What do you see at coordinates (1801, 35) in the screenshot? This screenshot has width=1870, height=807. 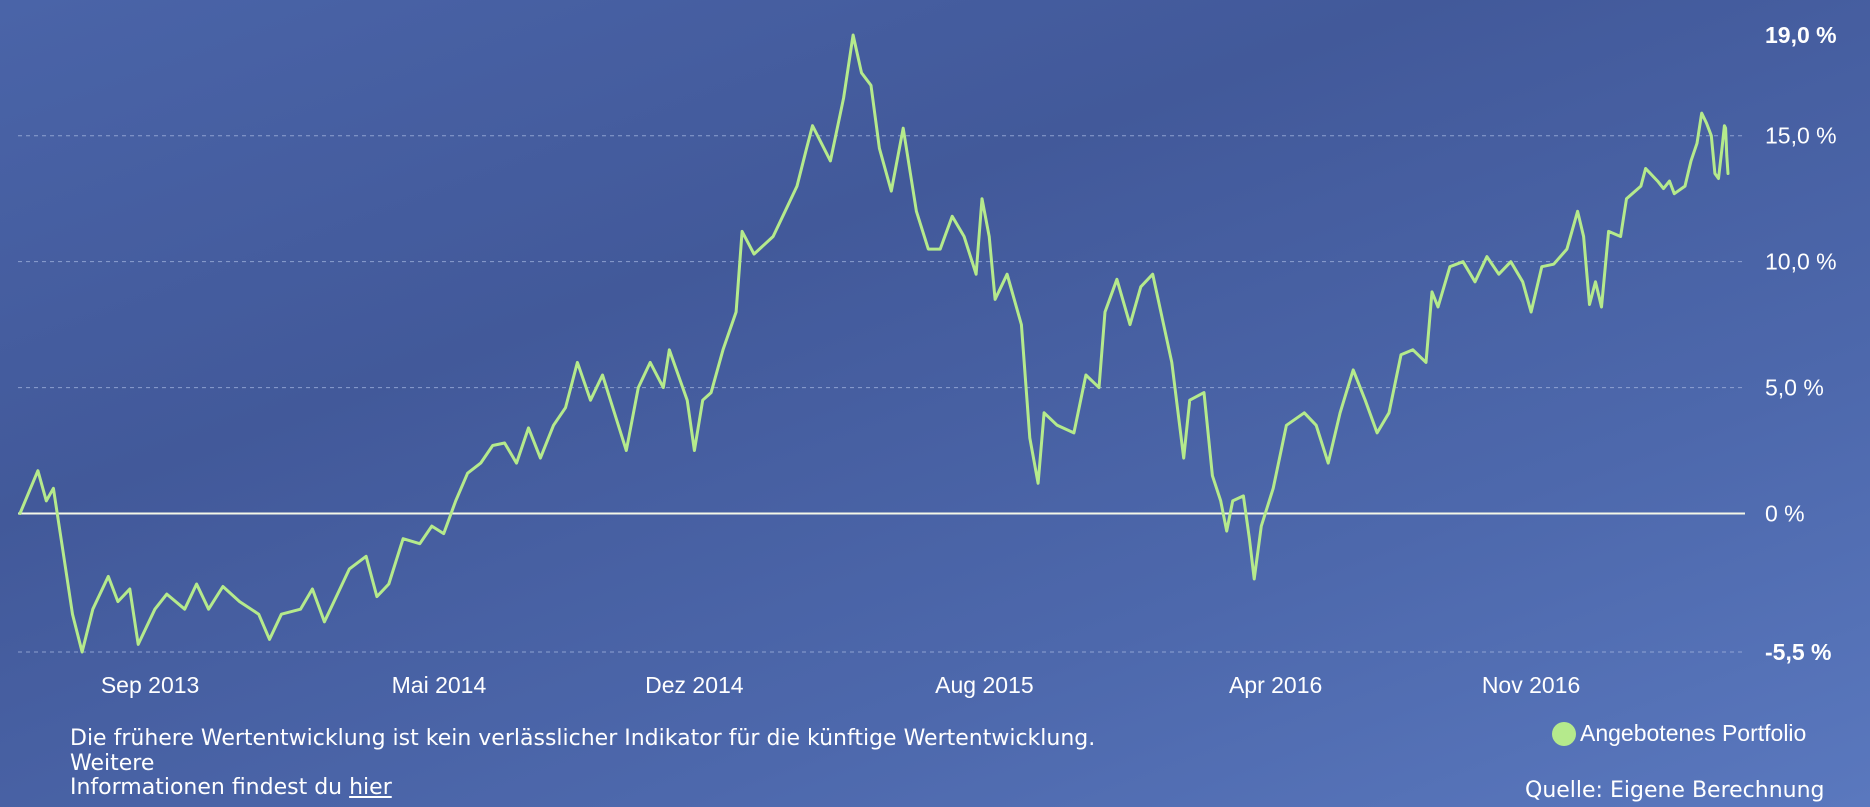 I see `y-tick-label: 19,0 %` at bounding box center [1801, 35].